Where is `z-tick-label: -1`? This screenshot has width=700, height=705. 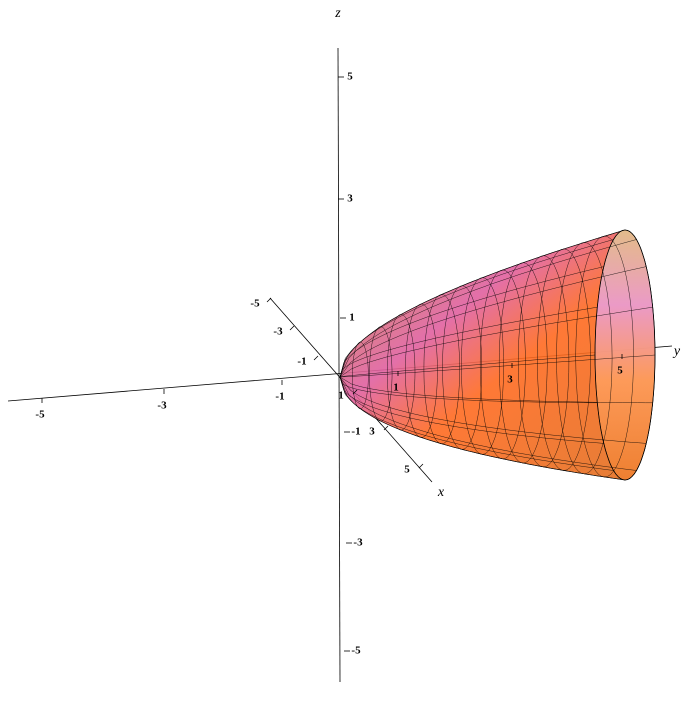
z-tick-label: -1 is located at coordinates (355, 432).